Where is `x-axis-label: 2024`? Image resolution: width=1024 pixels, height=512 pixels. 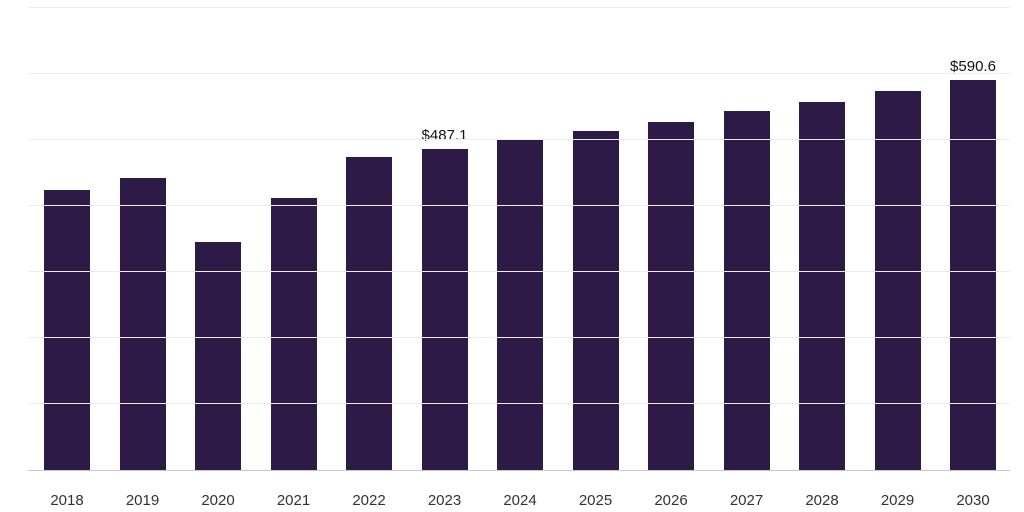
x-axis-label: 2024 is located at coordinates (520, 500).